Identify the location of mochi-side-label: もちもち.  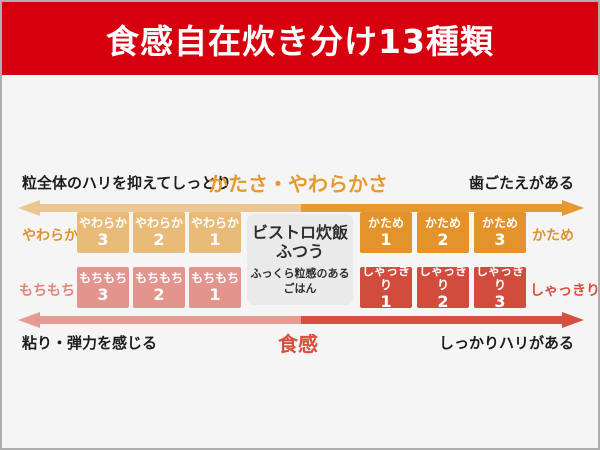
(47, 291).